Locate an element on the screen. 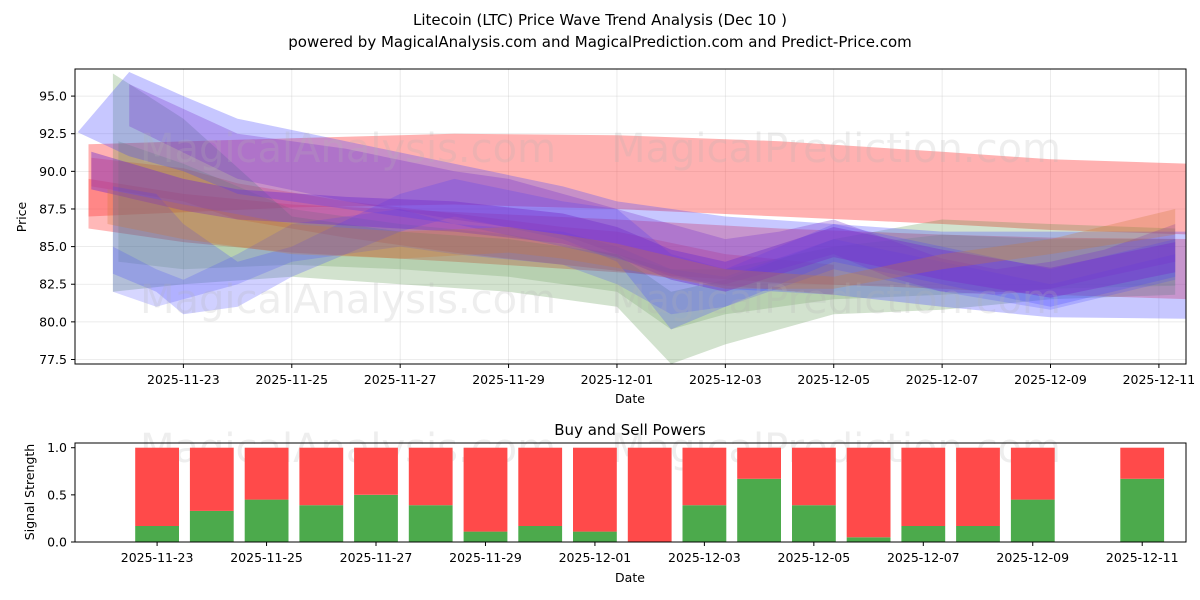 The width and height of the screenshot is (1200, 600). price-y-tick-label: 90.0 is located at coordinates (53, 171).